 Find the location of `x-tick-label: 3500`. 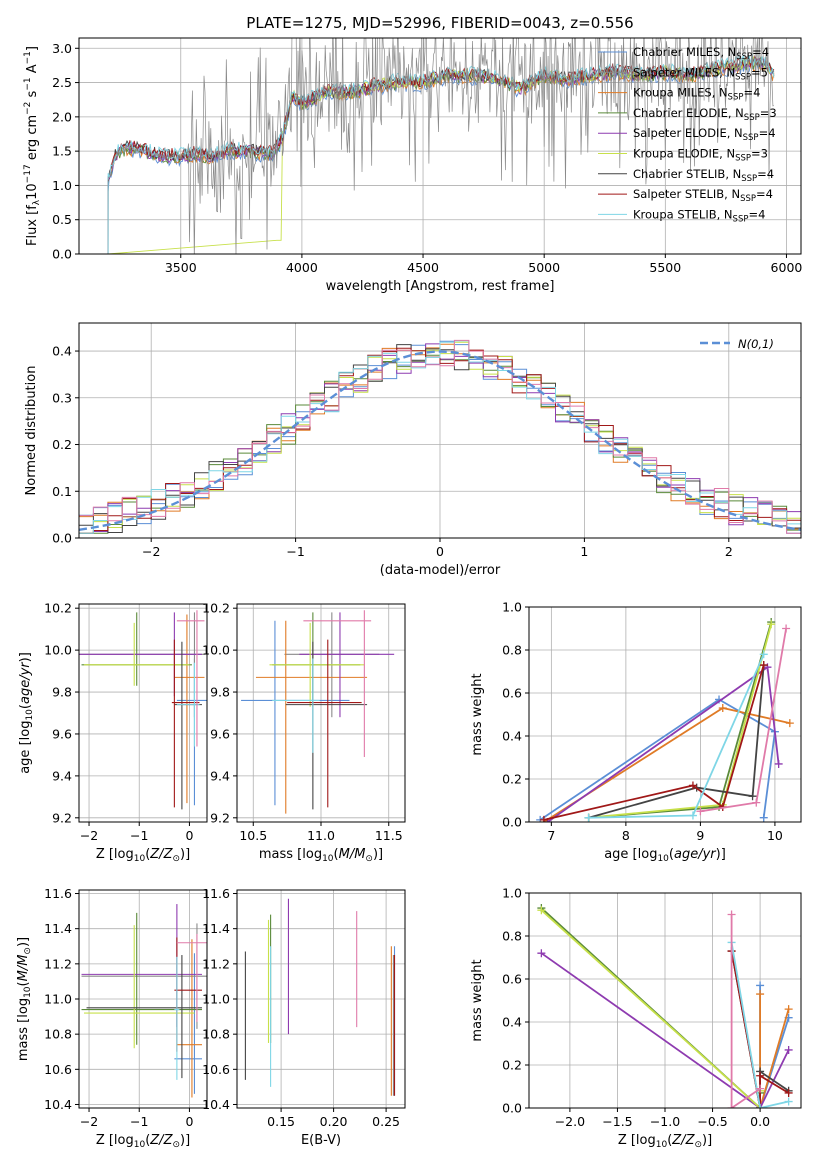

x-tick-label: 3500 is located at coordinates (181, 267).